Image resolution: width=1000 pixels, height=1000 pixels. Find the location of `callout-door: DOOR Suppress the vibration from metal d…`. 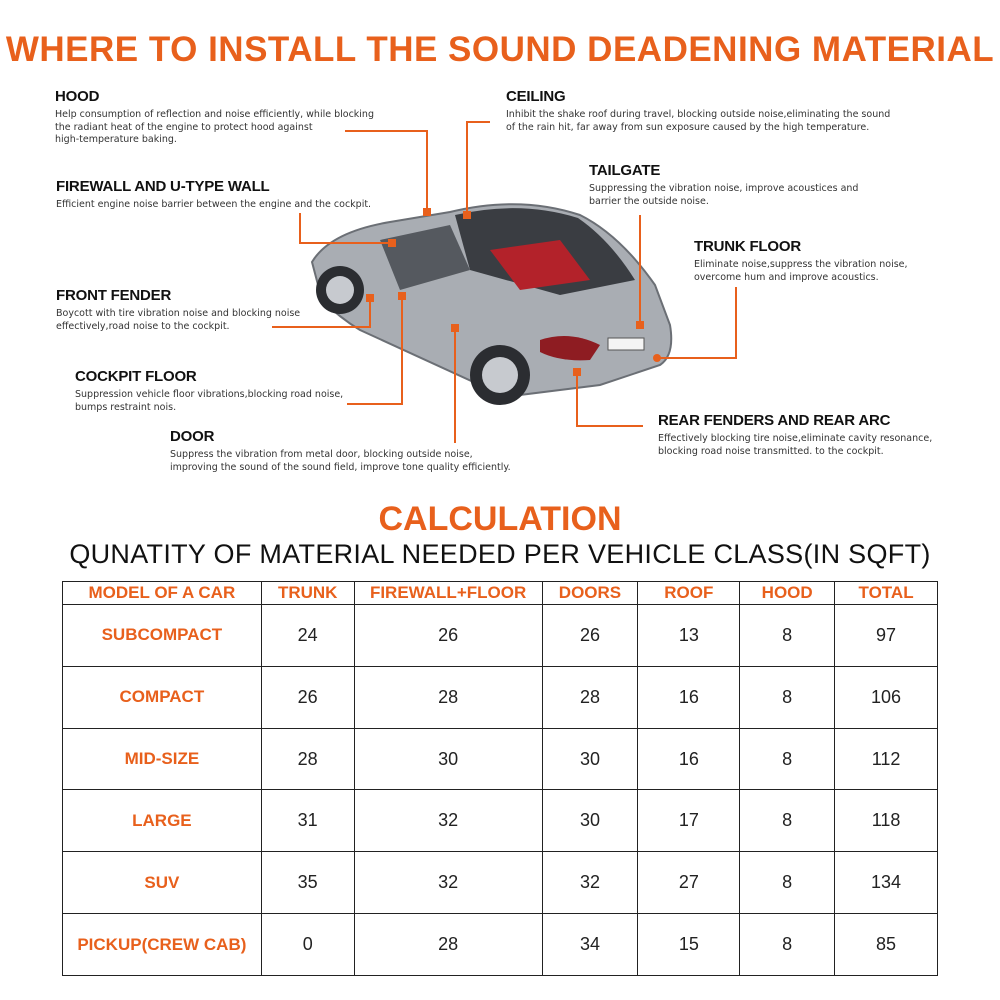

callout-door: DOOR Suppress the vibration from metal d… is located at coordinates (340, 451).